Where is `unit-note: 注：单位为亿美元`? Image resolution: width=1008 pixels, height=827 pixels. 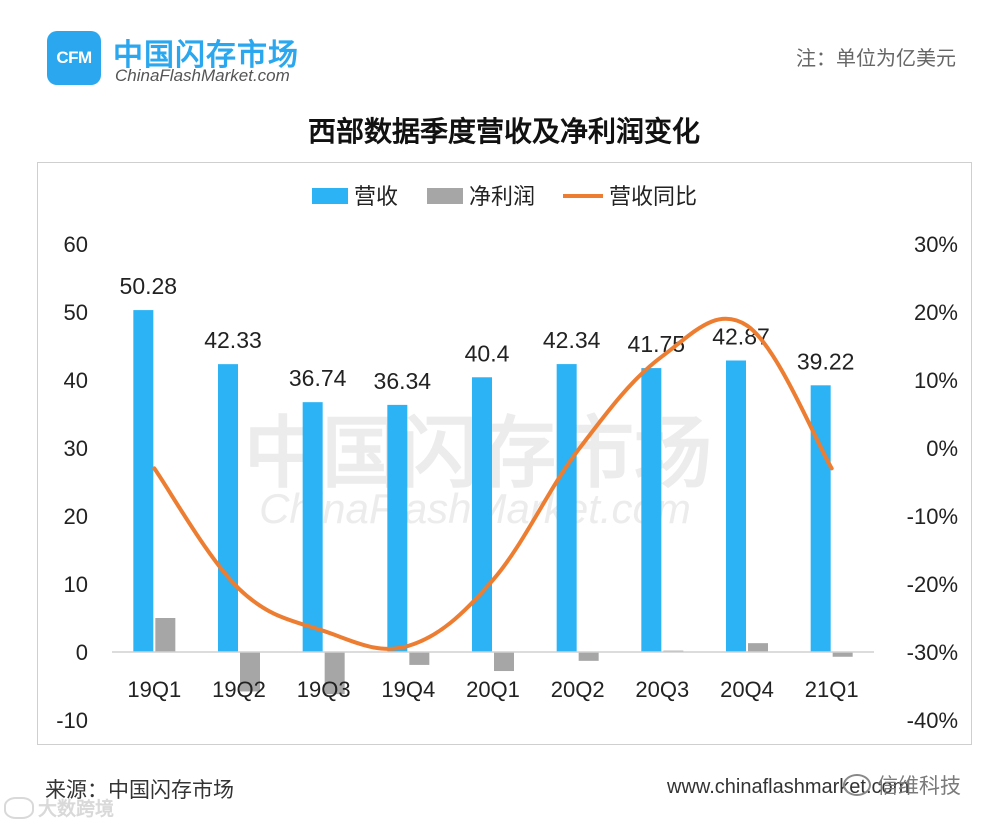 unit-note: 注：单位为亿美元 is located at coordinates (876, 58).